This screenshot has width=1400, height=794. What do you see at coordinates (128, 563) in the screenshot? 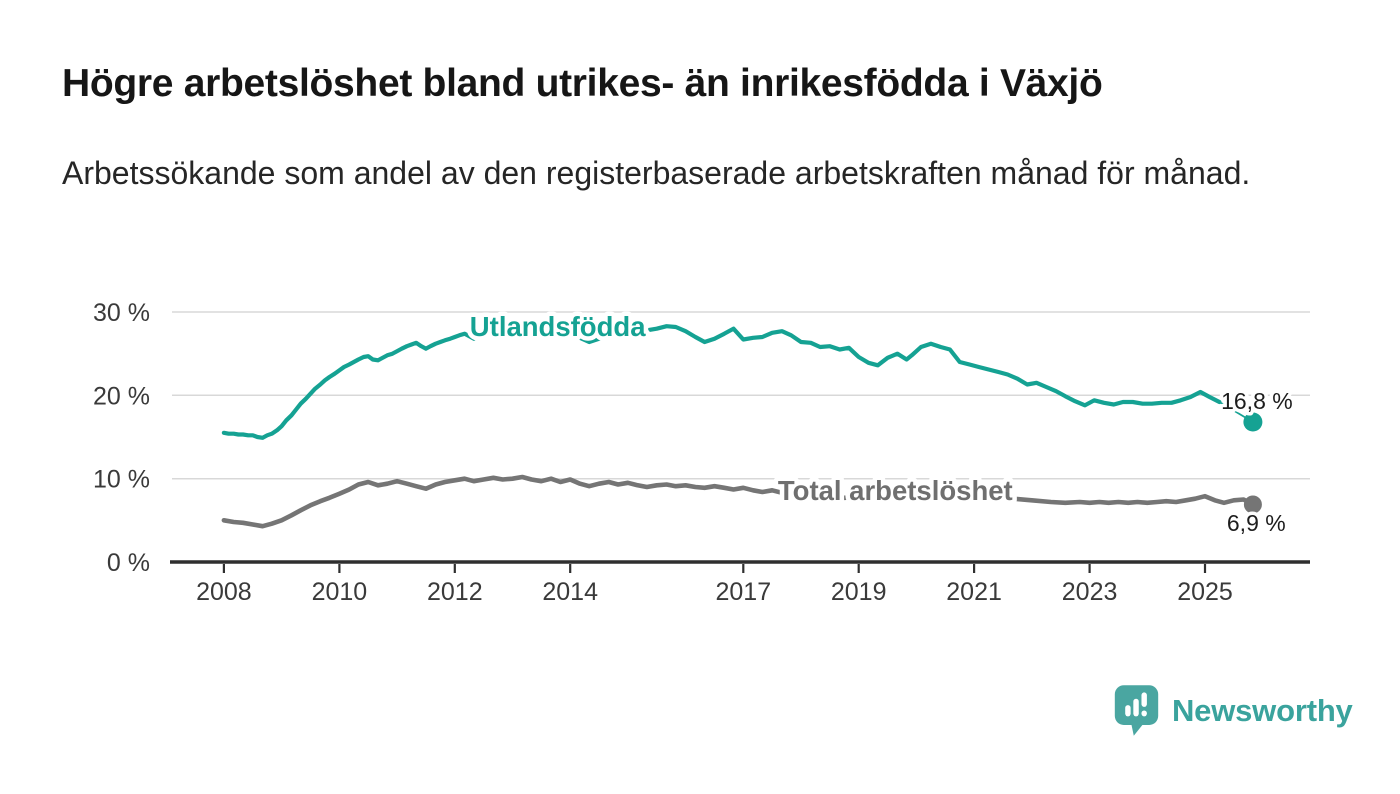
I see `y-axis-tick-label: 0 %` at bounding box center [128, 563].